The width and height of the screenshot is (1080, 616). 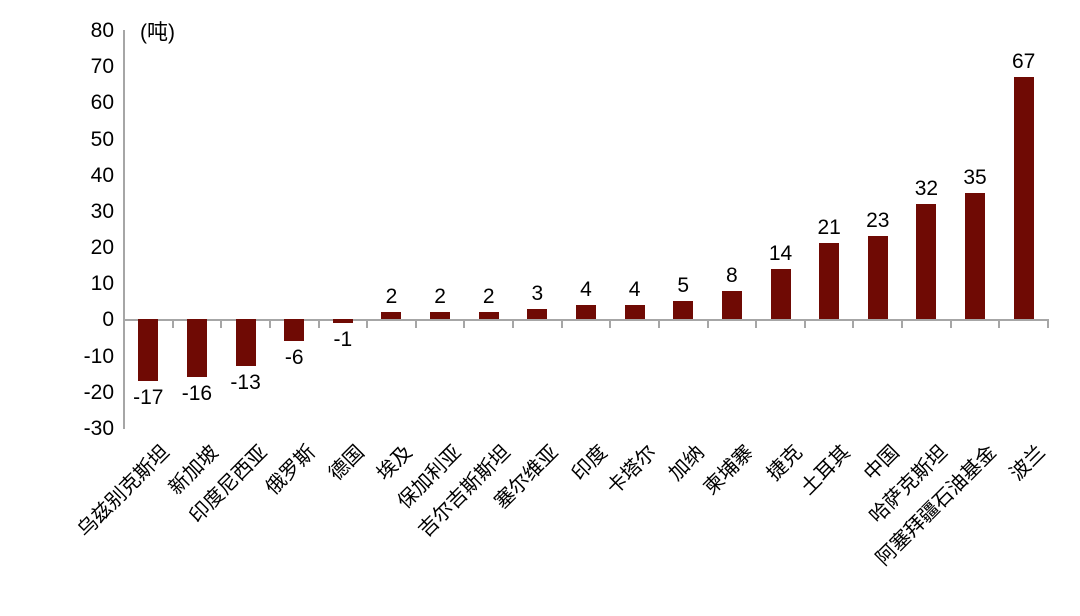 I want to click on value-label: -1, so click(x=343, y=340).